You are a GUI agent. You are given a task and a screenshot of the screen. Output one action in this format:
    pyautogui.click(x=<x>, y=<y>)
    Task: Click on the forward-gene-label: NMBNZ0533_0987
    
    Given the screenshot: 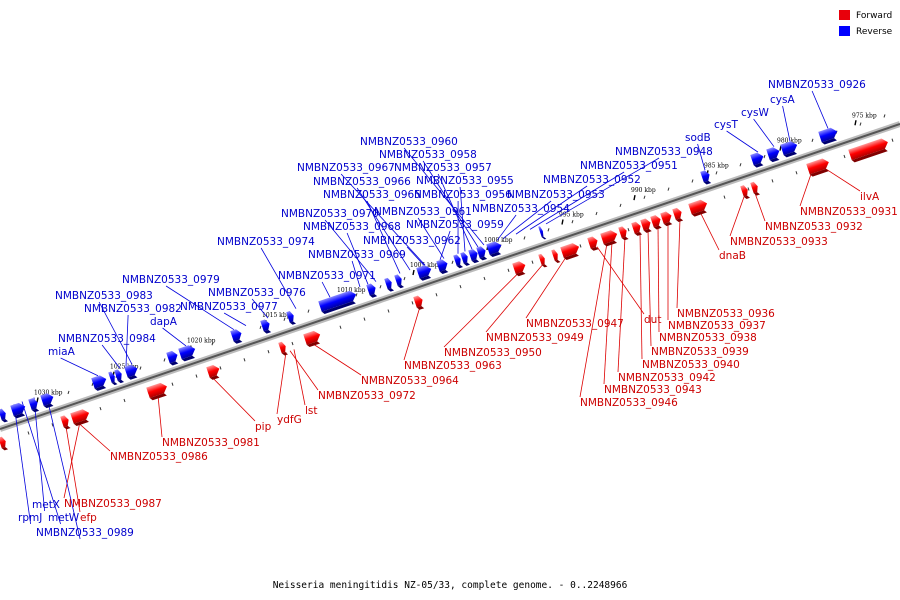 What is the action you would take?
    pyautogui.click(x=113, y=504)
    